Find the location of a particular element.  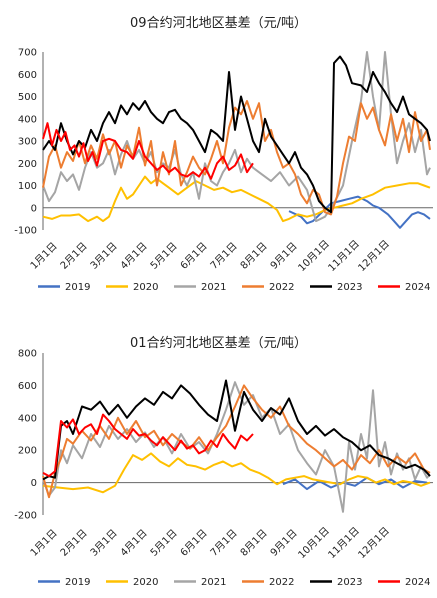

y-tick-label: -100 is located at coordinates (25, 231).